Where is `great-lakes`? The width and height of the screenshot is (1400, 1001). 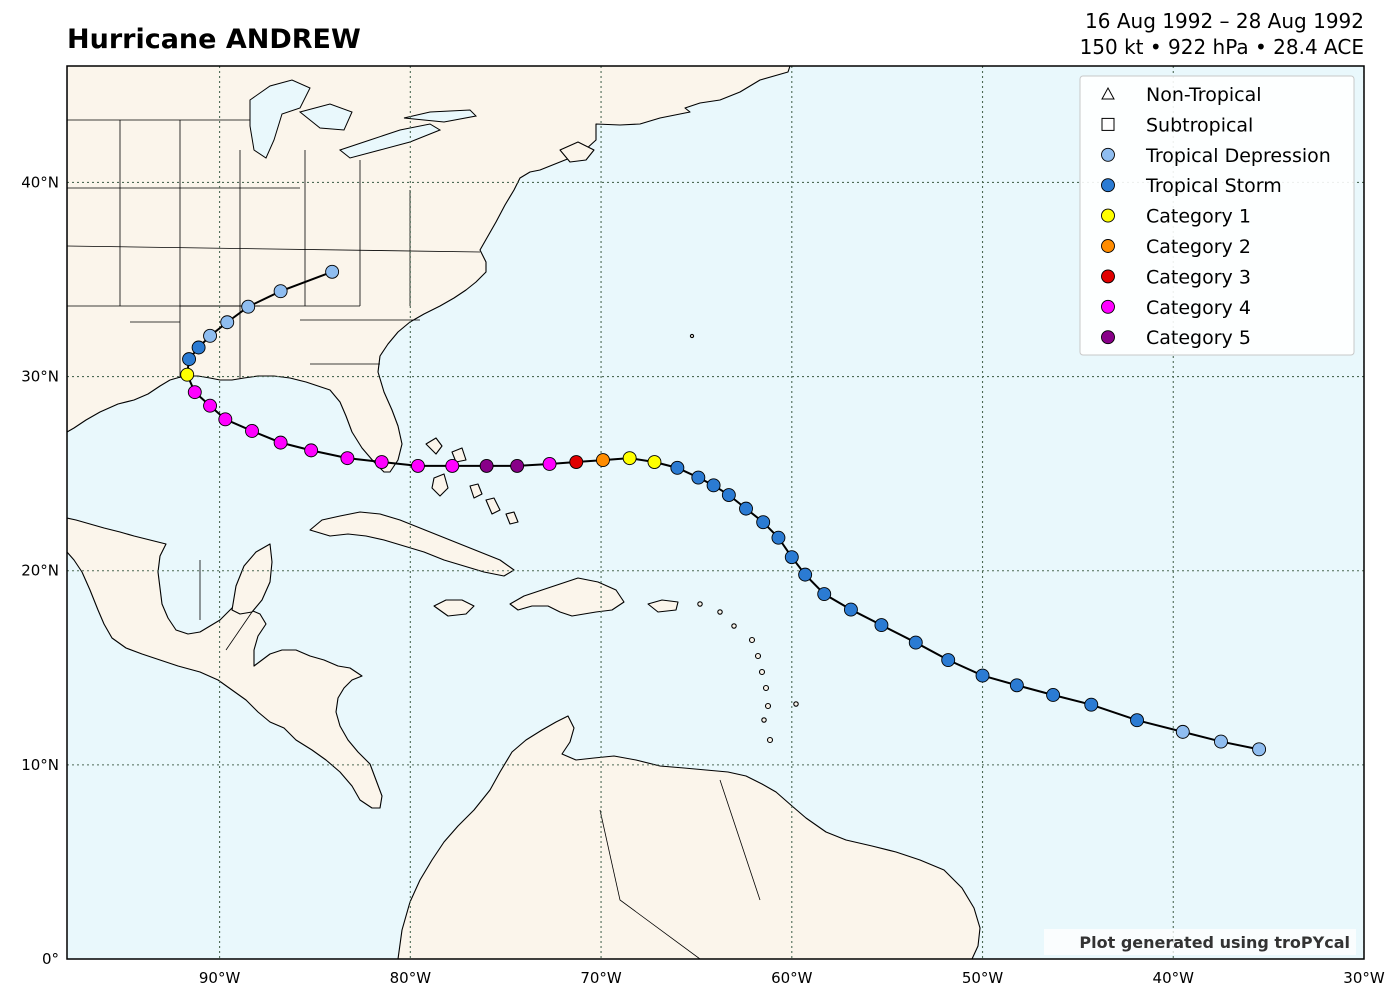
great-lakes is located at coordinates (363, 119).